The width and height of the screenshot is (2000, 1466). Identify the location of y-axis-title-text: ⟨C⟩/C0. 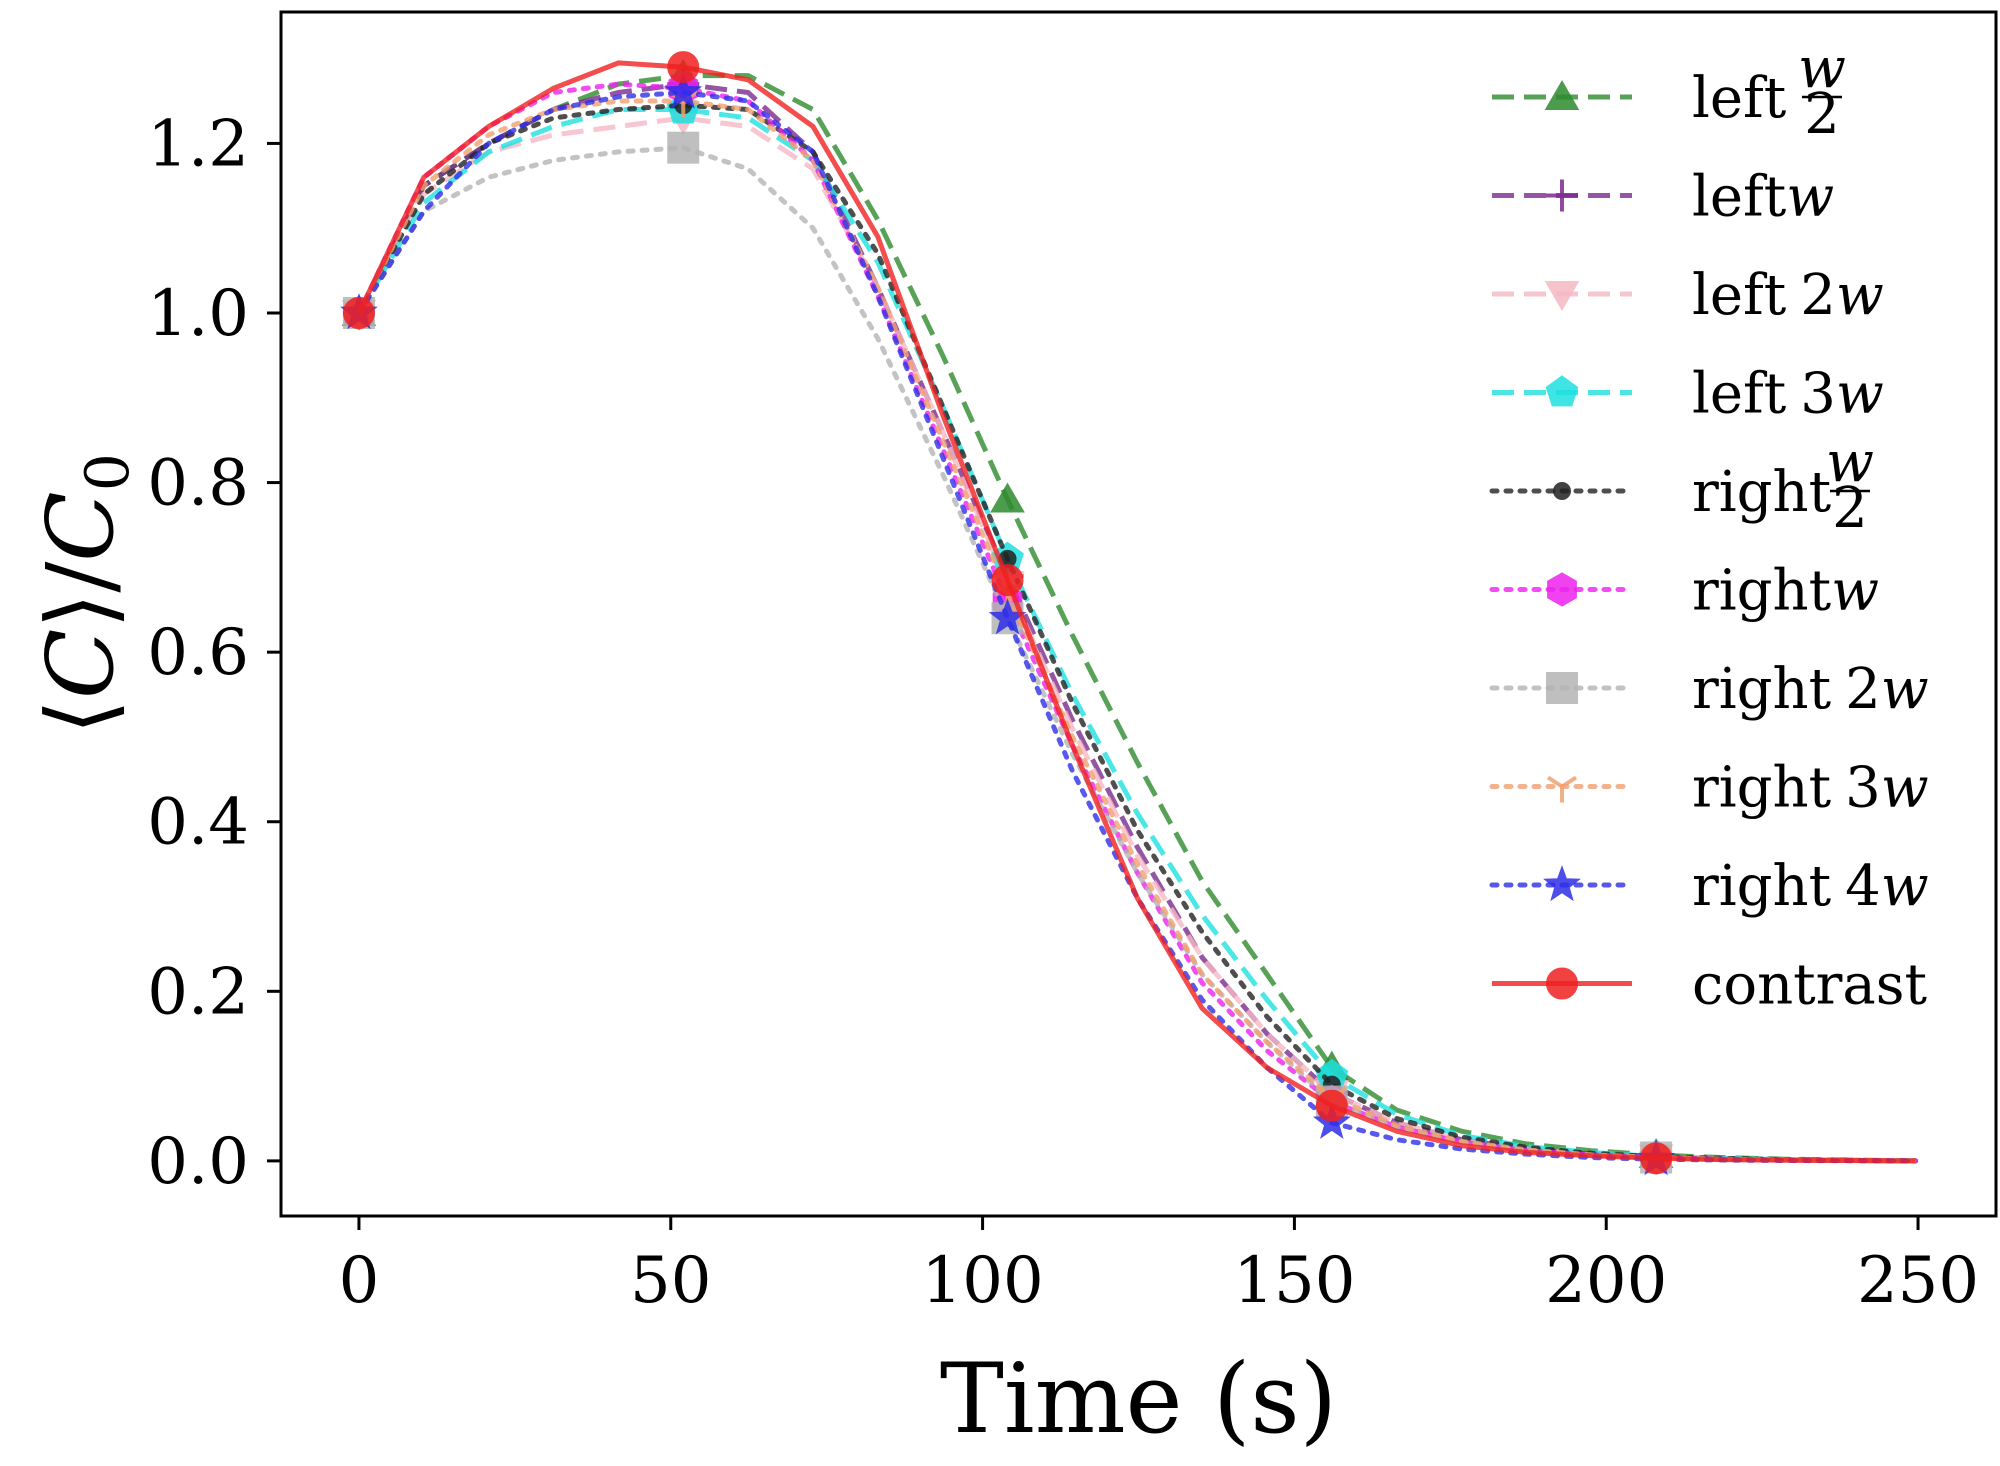
(85, 594).